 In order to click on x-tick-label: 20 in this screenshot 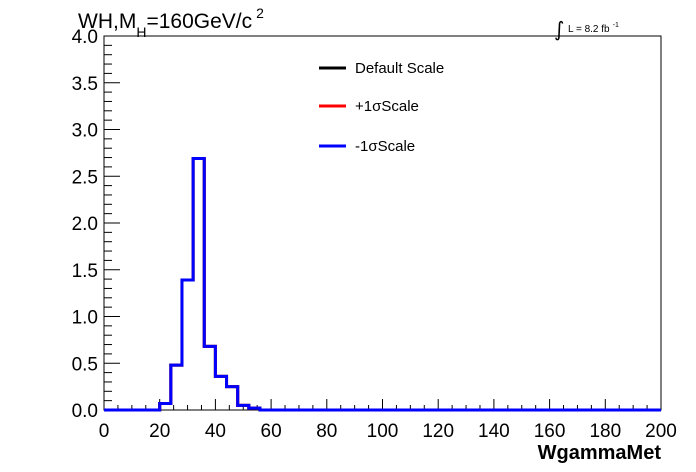, I will do `click(159, 431)`.